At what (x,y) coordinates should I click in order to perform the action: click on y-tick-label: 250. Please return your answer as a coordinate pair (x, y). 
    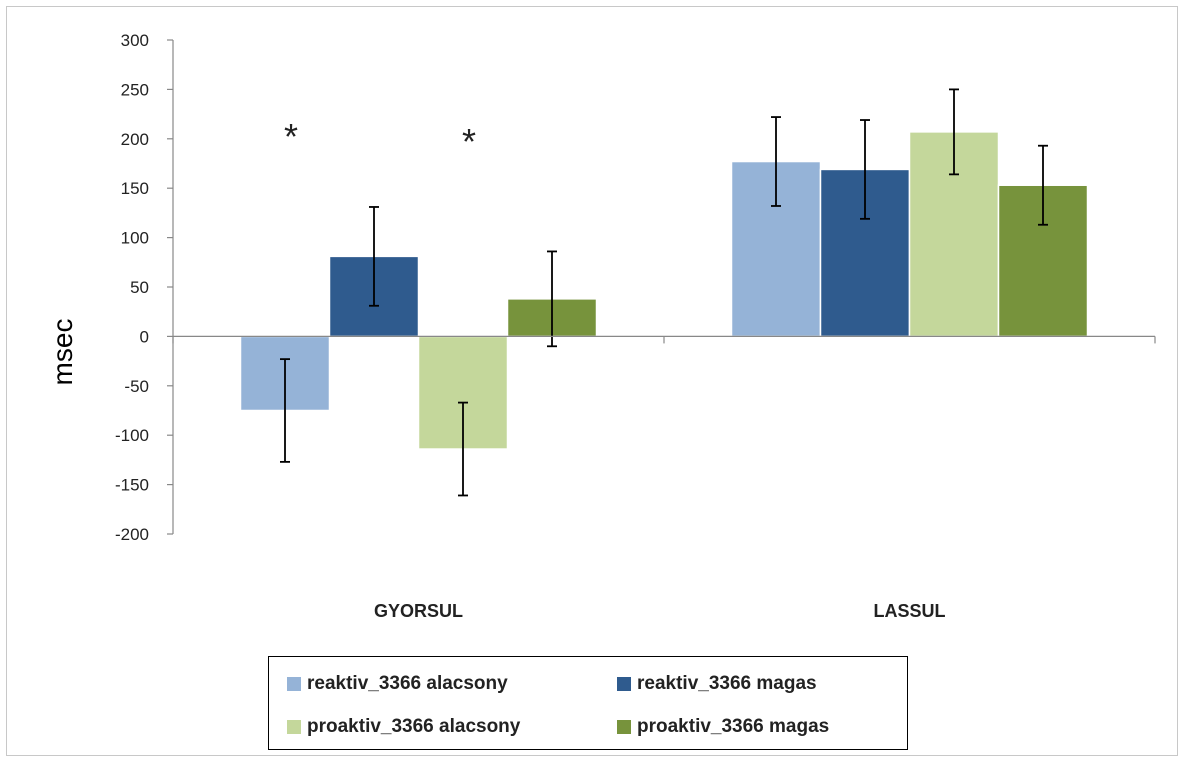
    Looking at the image, I should click on (135, 89).